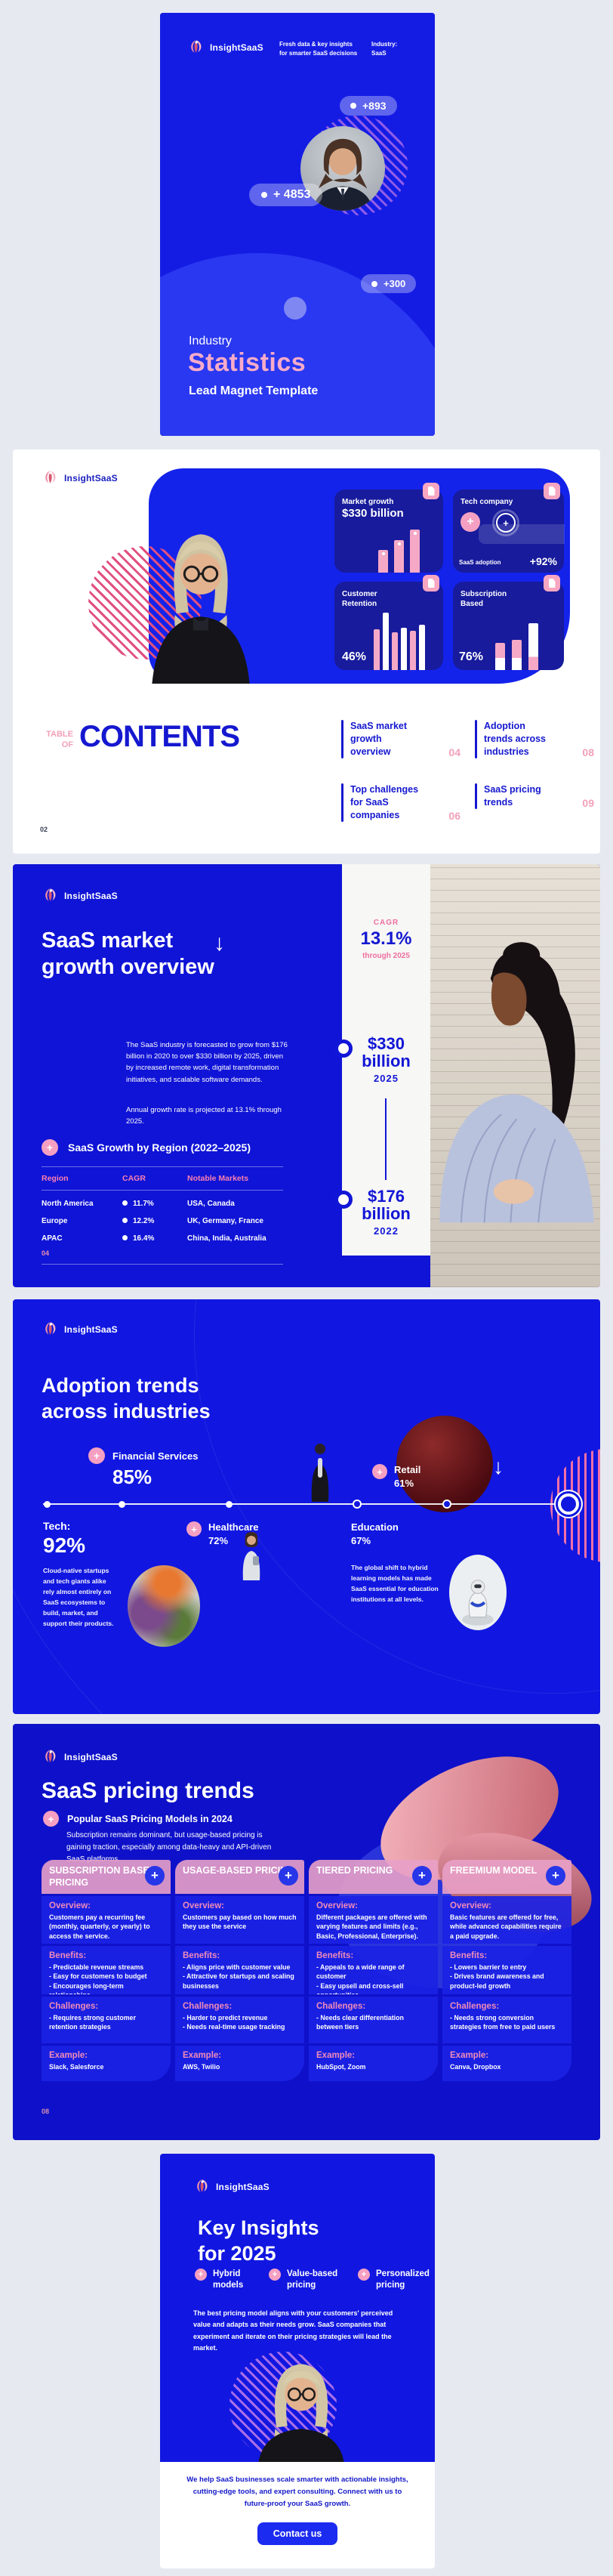 This screenshot has width=613, height=2576. Describe the element at coordinates (515, 1075) in the screenshot. I see `growth-portrait-photo` at that location.